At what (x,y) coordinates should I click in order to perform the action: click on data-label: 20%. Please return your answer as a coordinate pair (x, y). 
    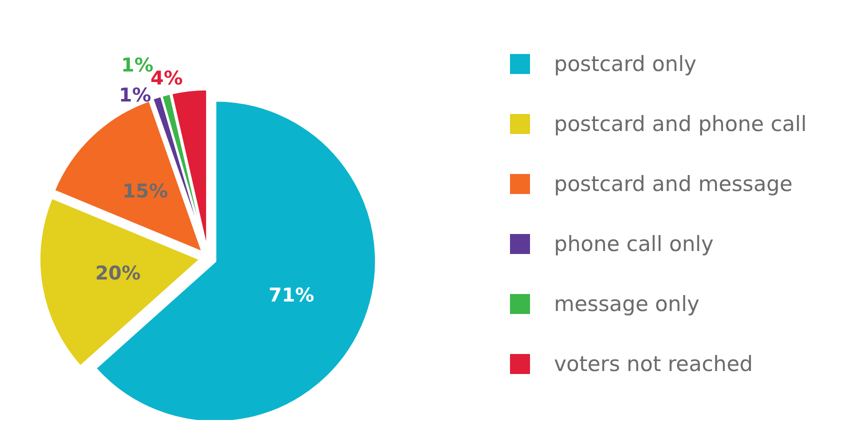
    Looking at the image, I should click on (118, 273).